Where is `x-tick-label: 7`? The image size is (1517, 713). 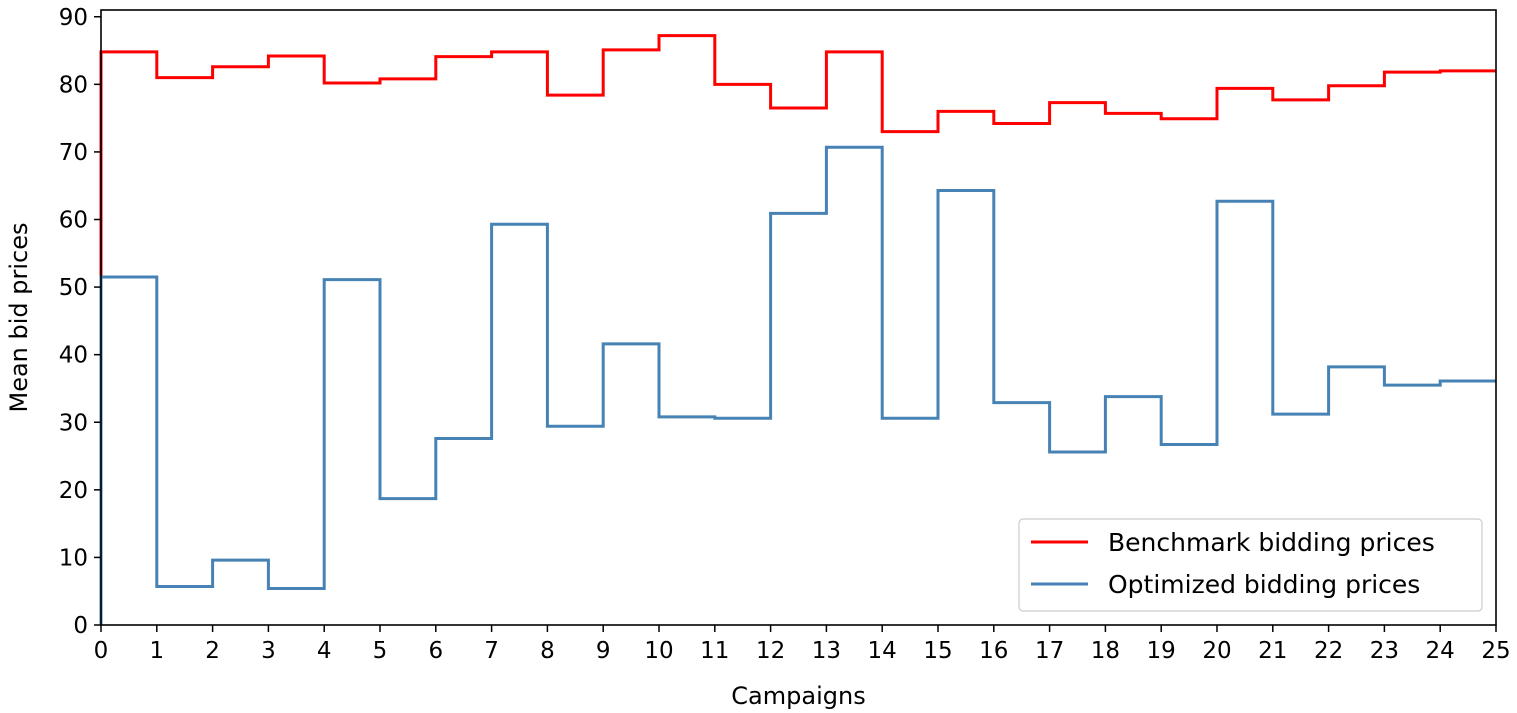
x-tick-label: 7 is located at coordinates (491, 651).